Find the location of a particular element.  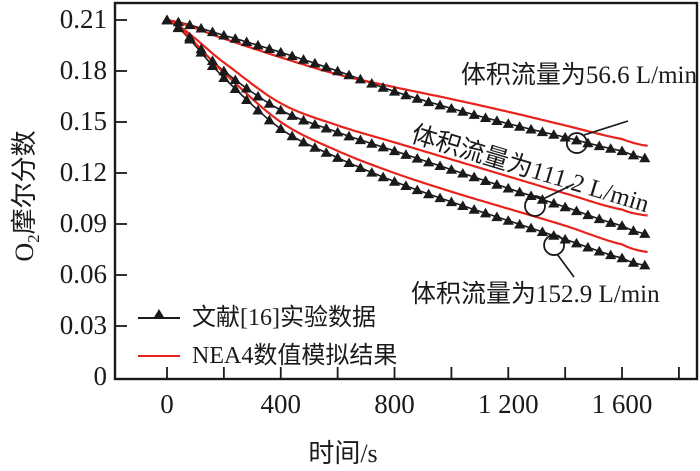

legend-label-experiment: 文献[16]实验数据 is located at coordinates (284, 318).